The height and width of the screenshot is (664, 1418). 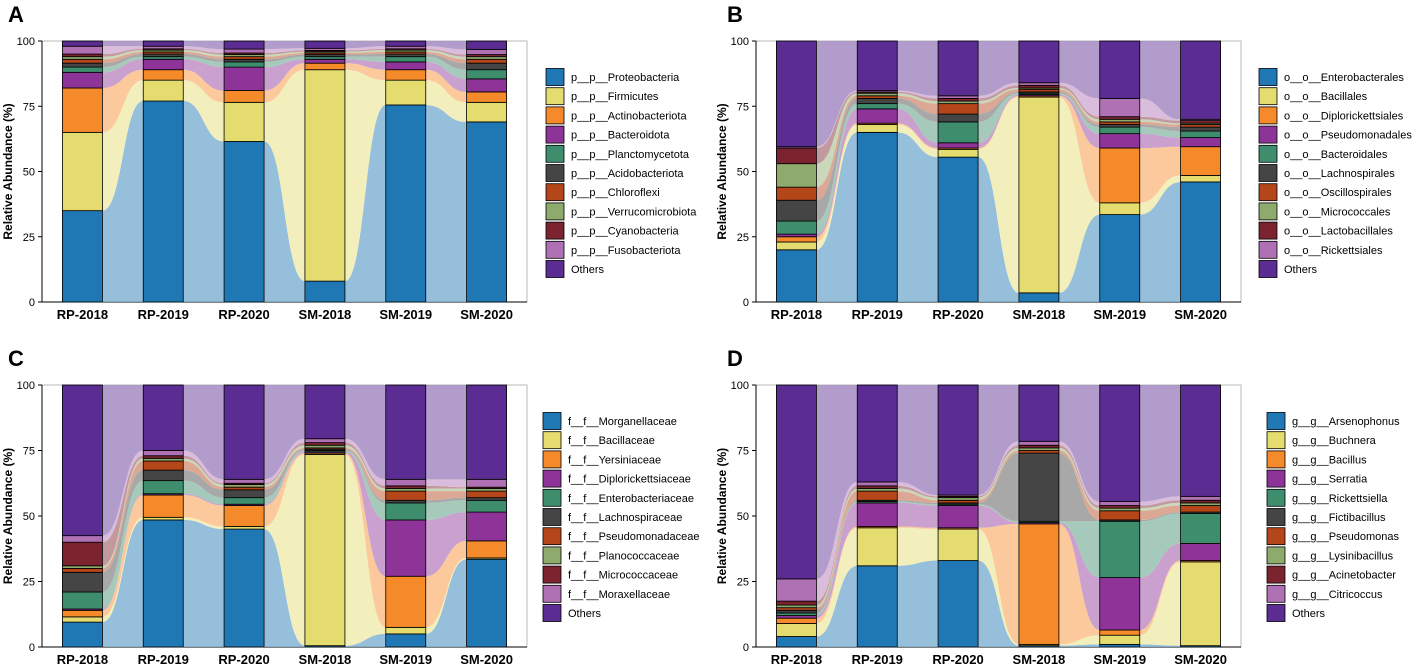 What do you see at coordinates (1268, 115) in the screenshot?
I see `legend-swatch-o-o-diplorickettsiales` at bounding box center [1268, 115].